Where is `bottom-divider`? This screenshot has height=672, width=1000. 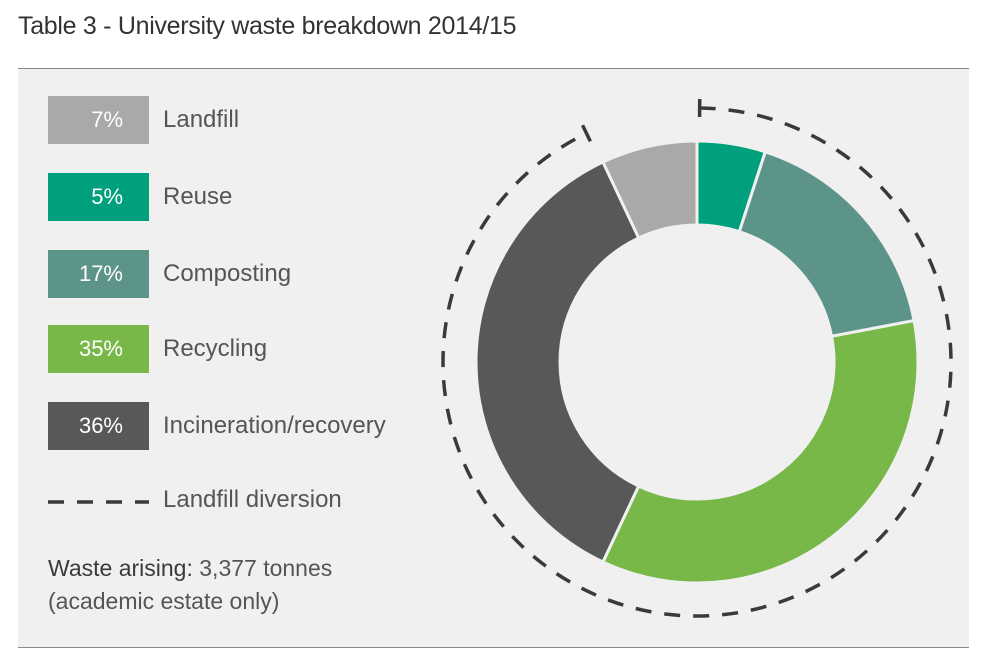
bottom-divider is located at coordinates (493, 647).